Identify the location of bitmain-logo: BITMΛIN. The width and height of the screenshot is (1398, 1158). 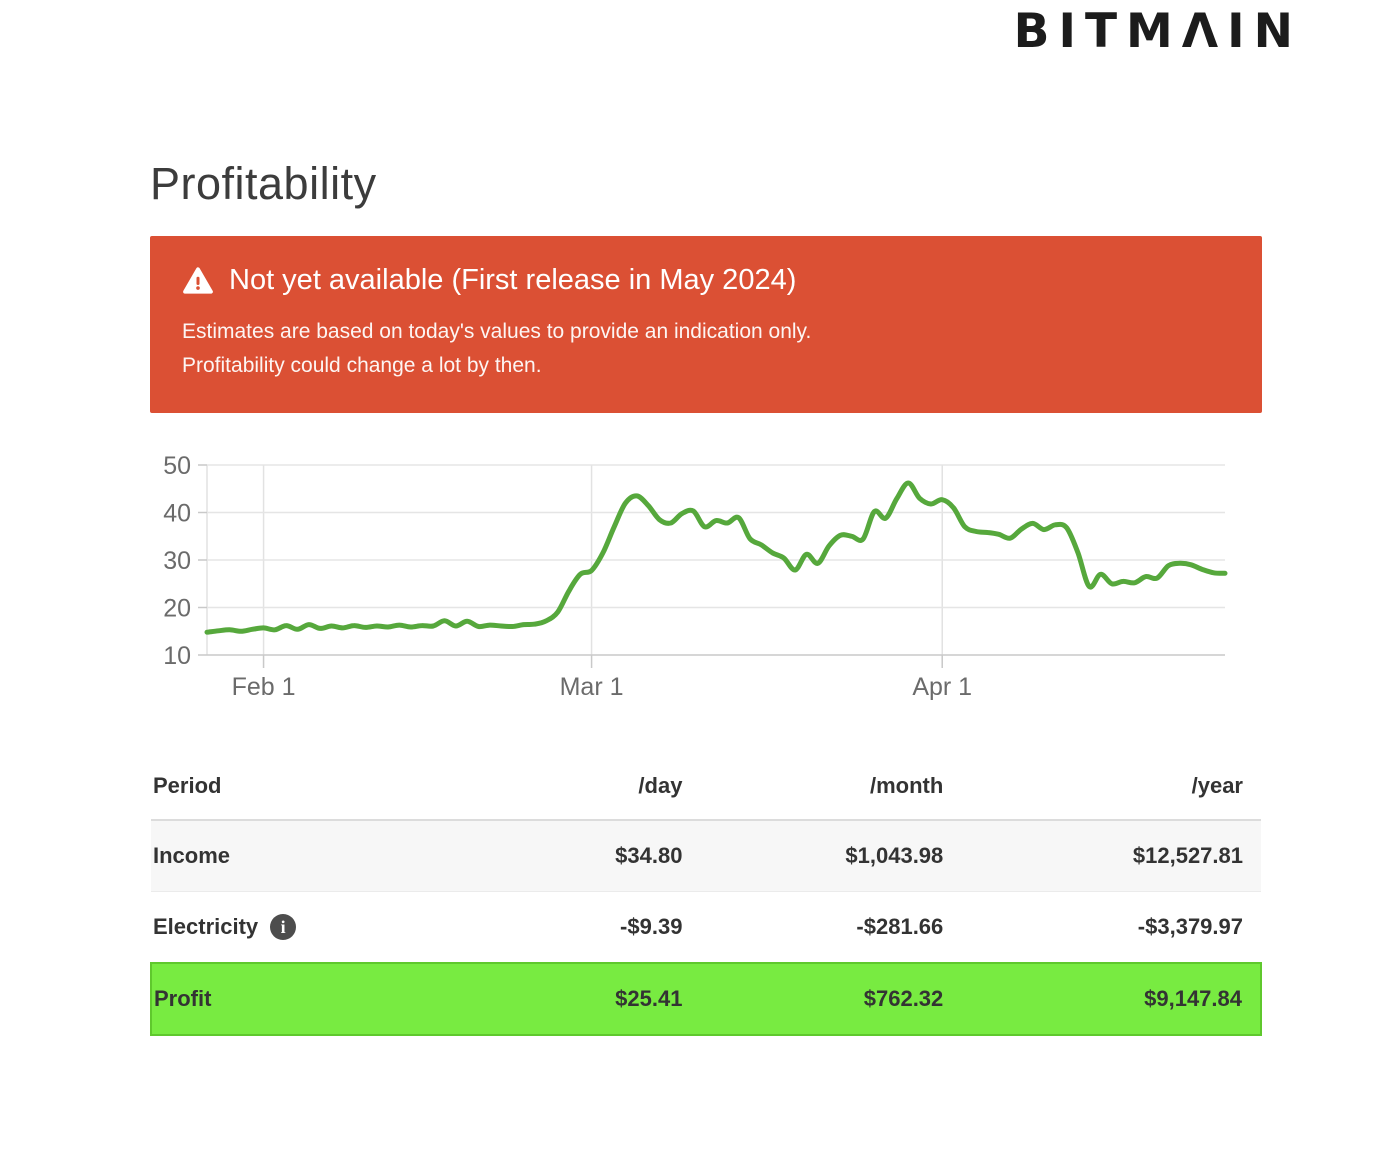
(1157, 31).